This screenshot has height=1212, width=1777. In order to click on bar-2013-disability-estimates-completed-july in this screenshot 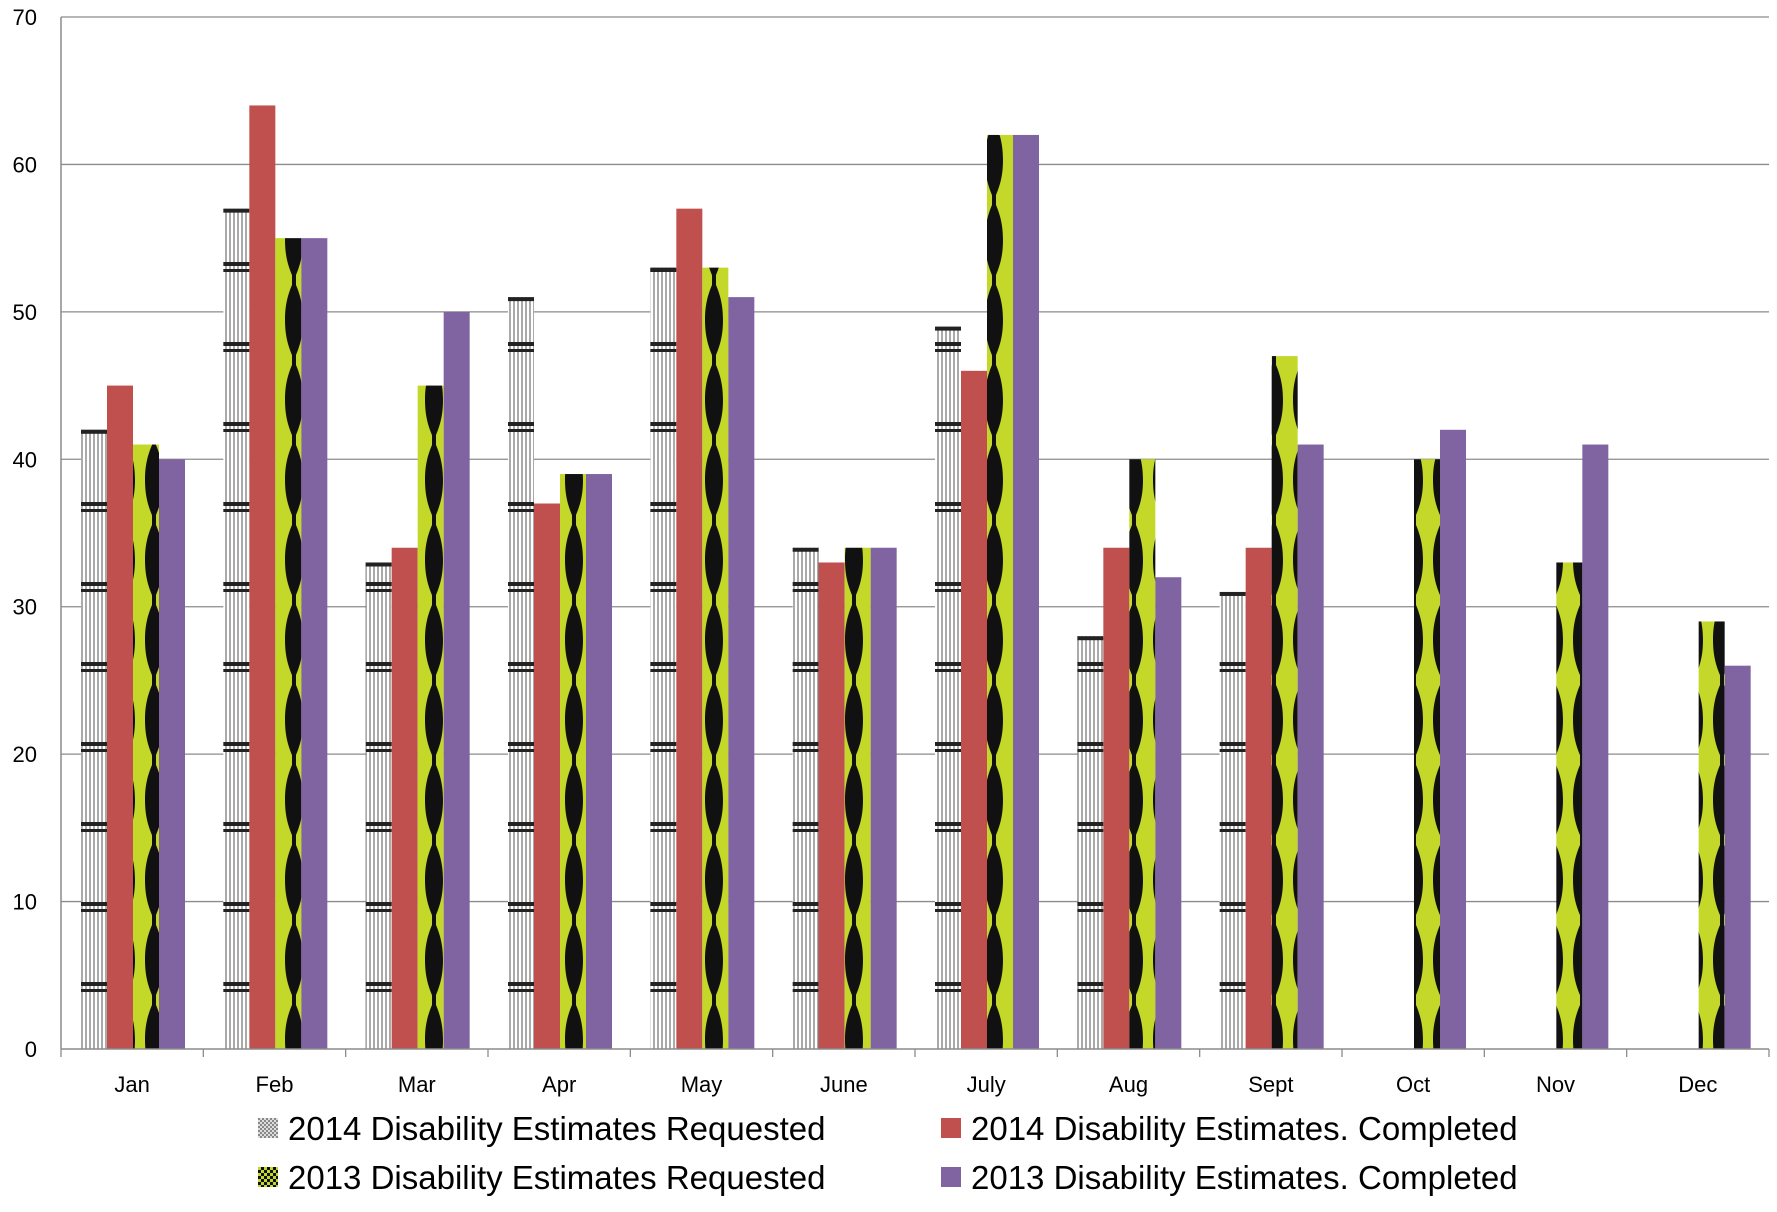, I will do `click(1026, 591)`.